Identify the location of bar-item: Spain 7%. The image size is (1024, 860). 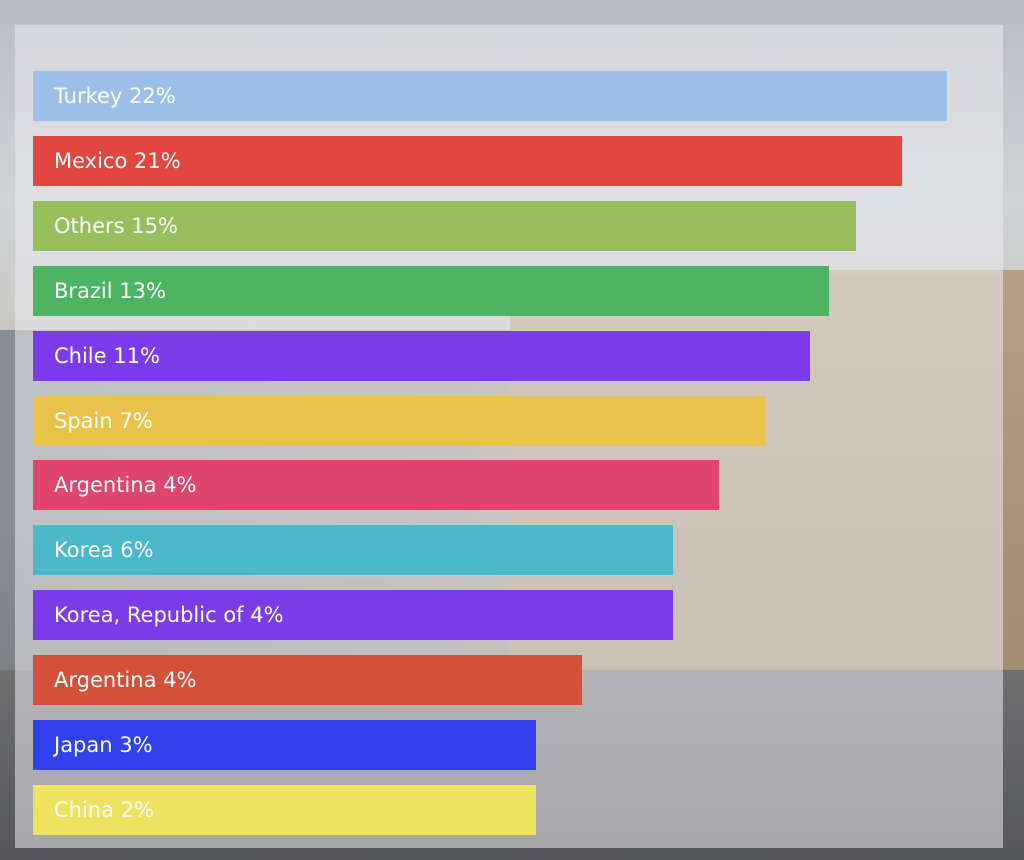
(399, 420).